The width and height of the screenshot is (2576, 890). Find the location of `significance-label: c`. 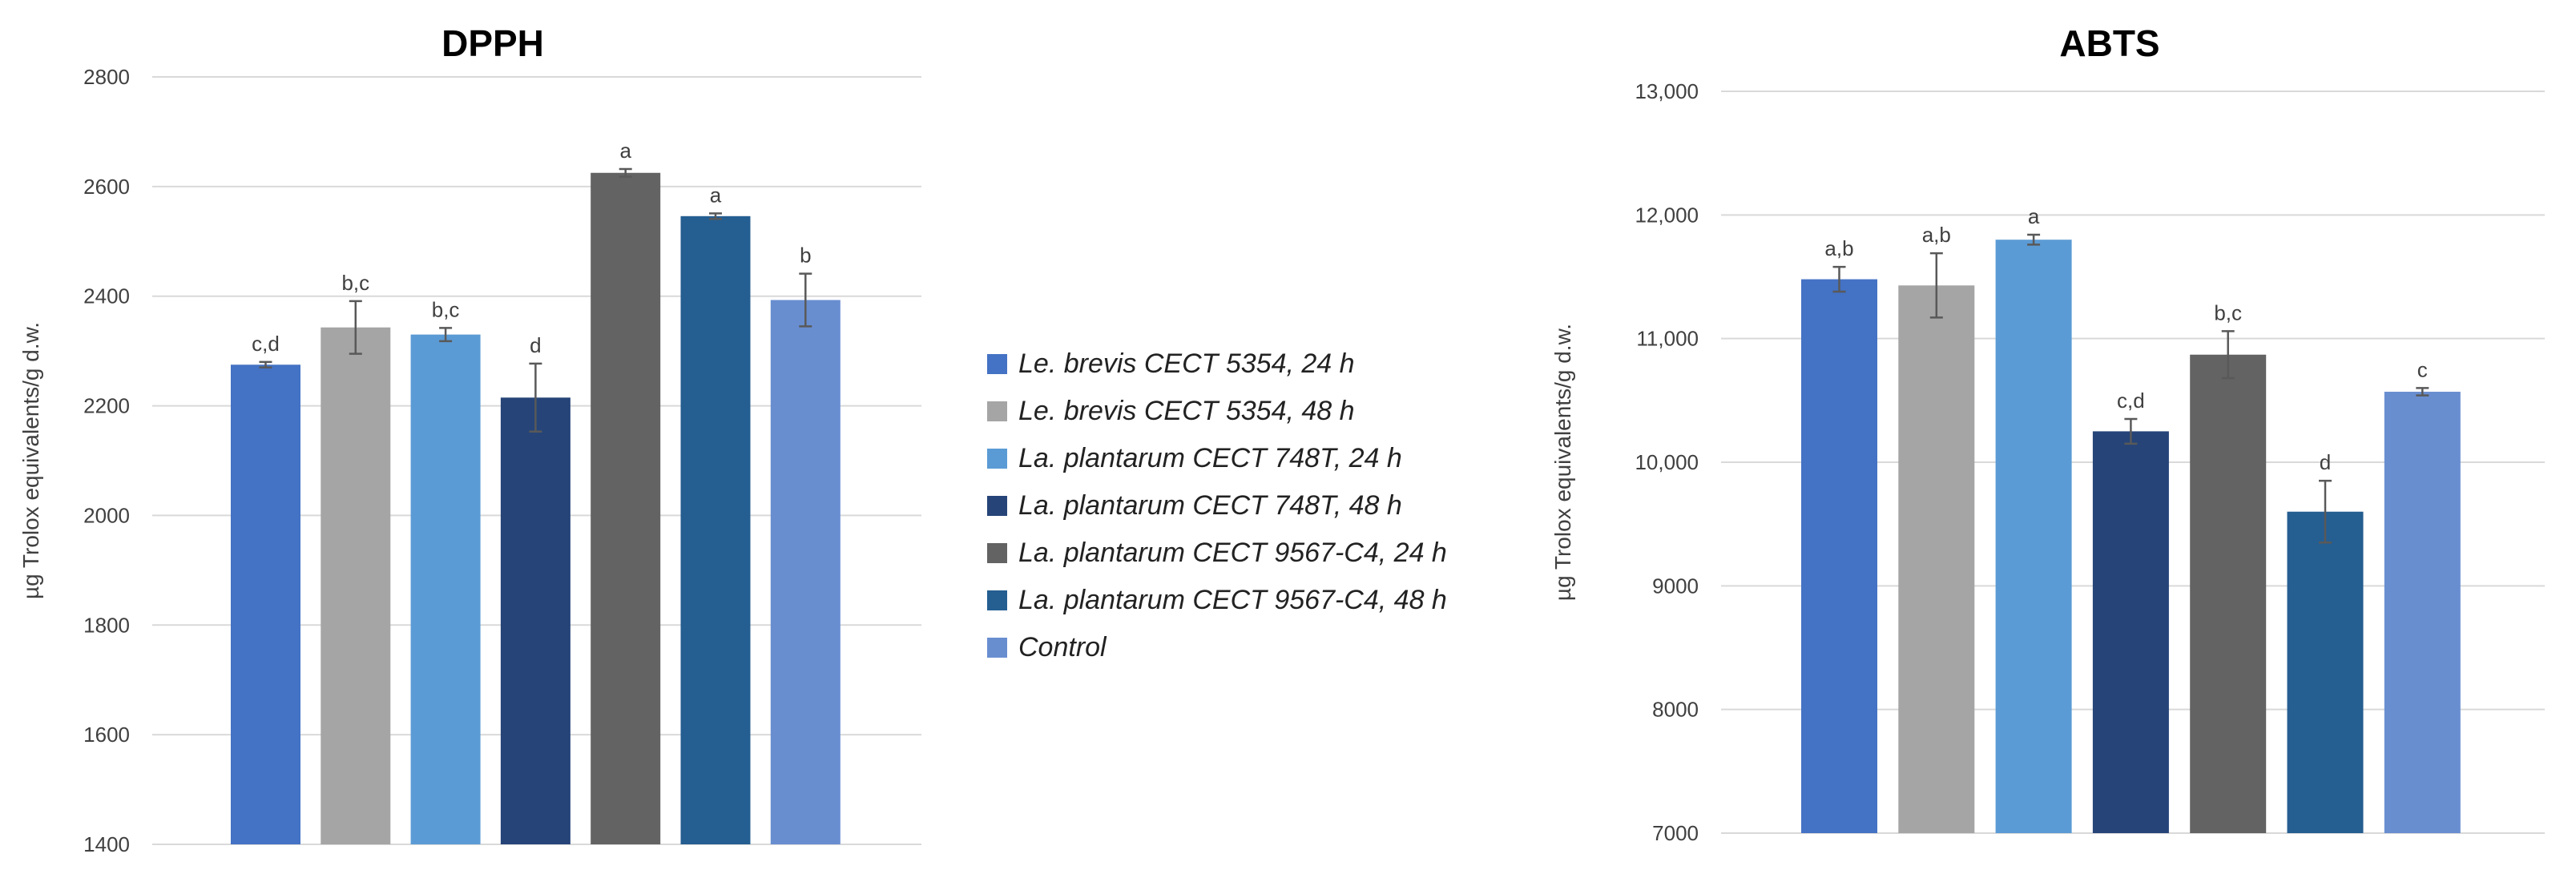

significance-label: c is located at coordinates (2422, 369).